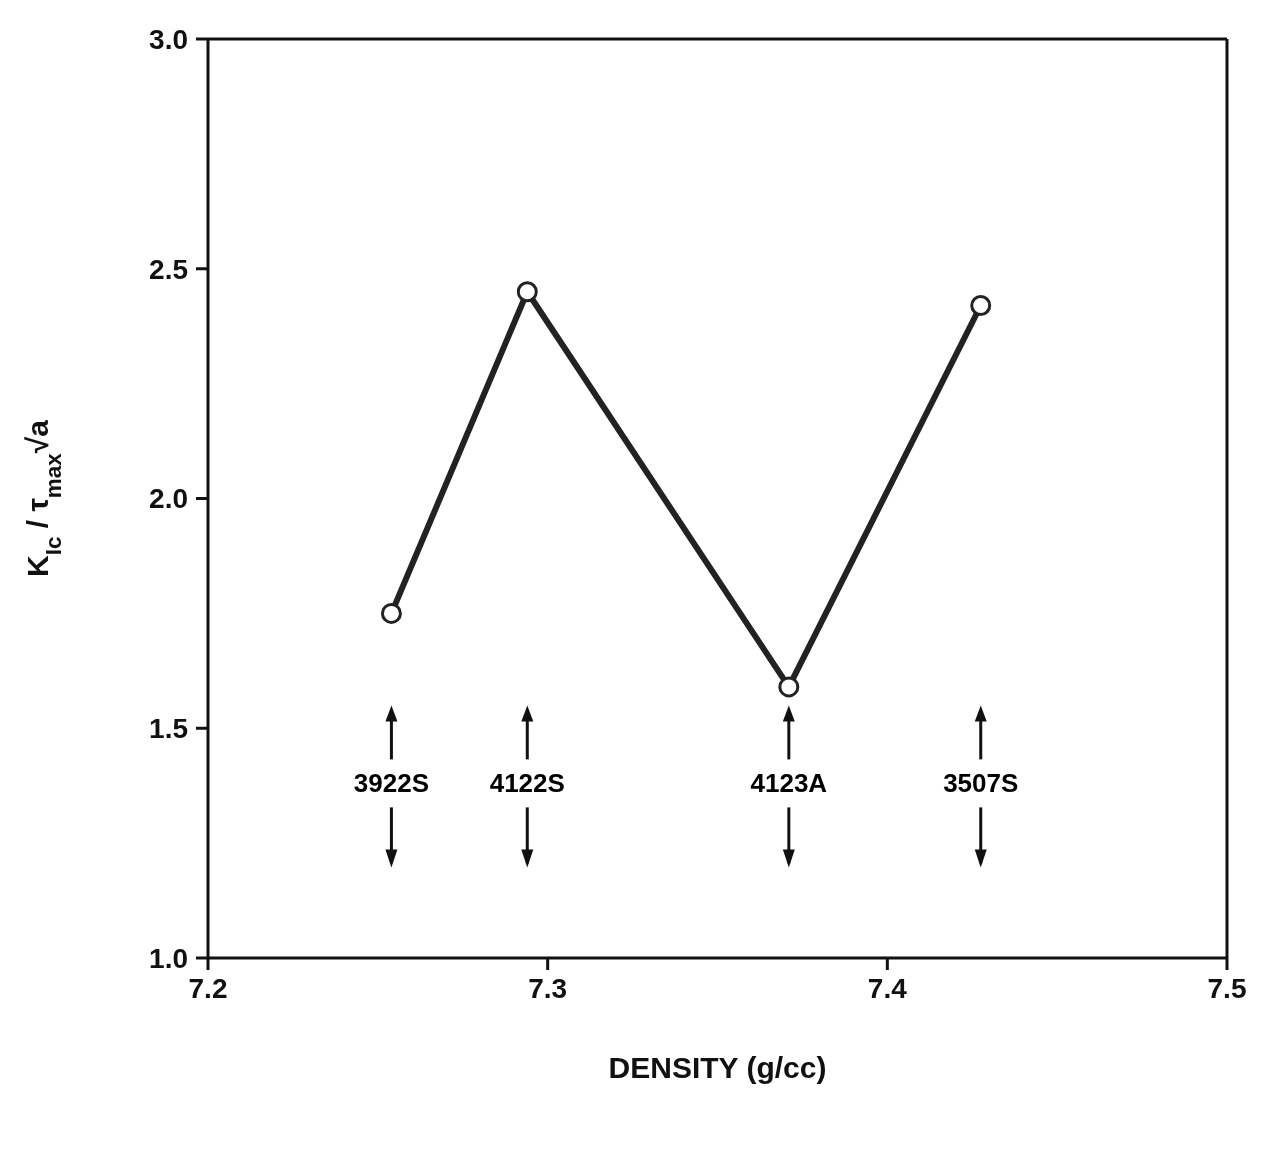 Image resolution: width=1270 pixels, height=1151 pixels. What do you see at coordinates (1227, 988) in the screenshot?
I see `x-tick-label: 7.5` at bounding box center [1227, 988].